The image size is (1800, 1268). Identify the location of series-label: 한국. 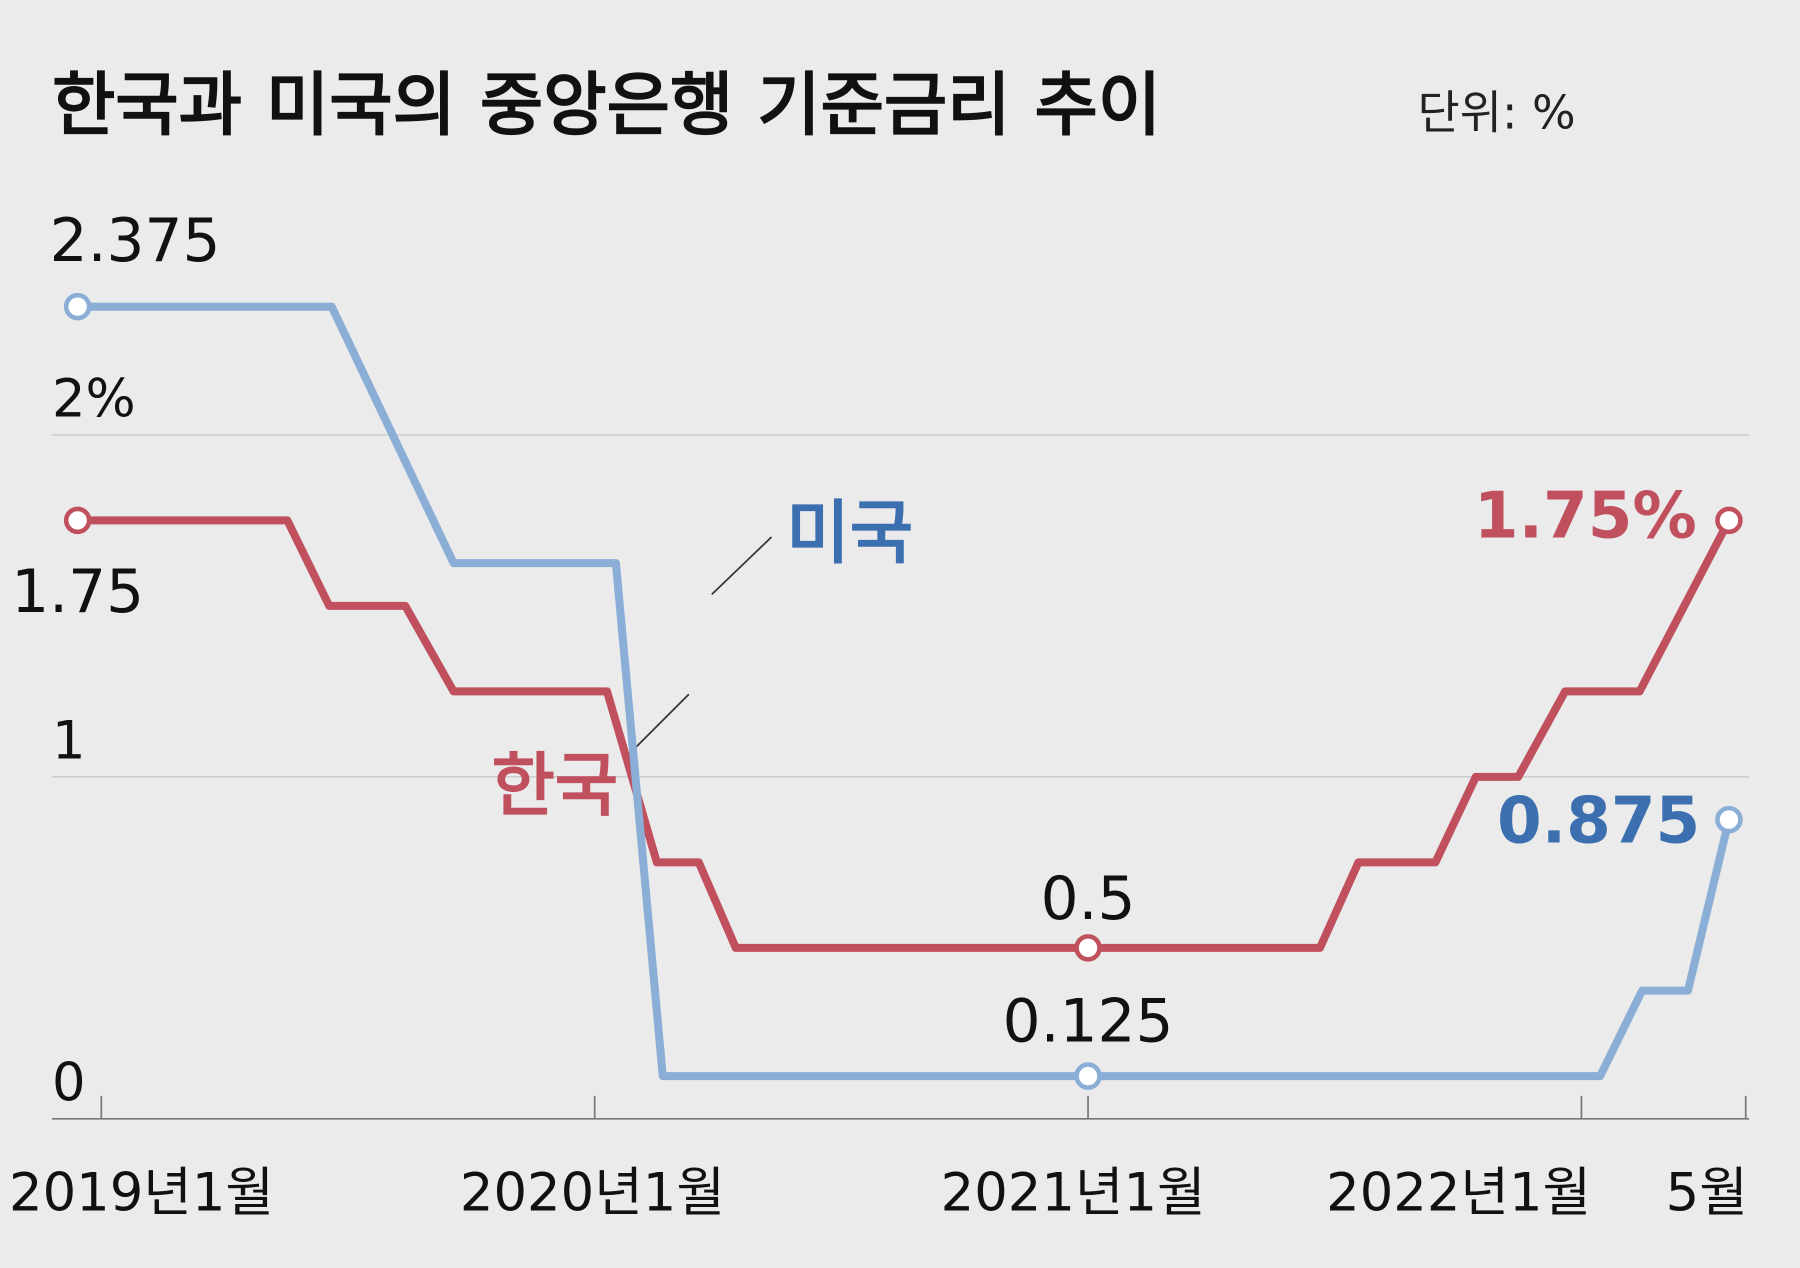
(554, 786).